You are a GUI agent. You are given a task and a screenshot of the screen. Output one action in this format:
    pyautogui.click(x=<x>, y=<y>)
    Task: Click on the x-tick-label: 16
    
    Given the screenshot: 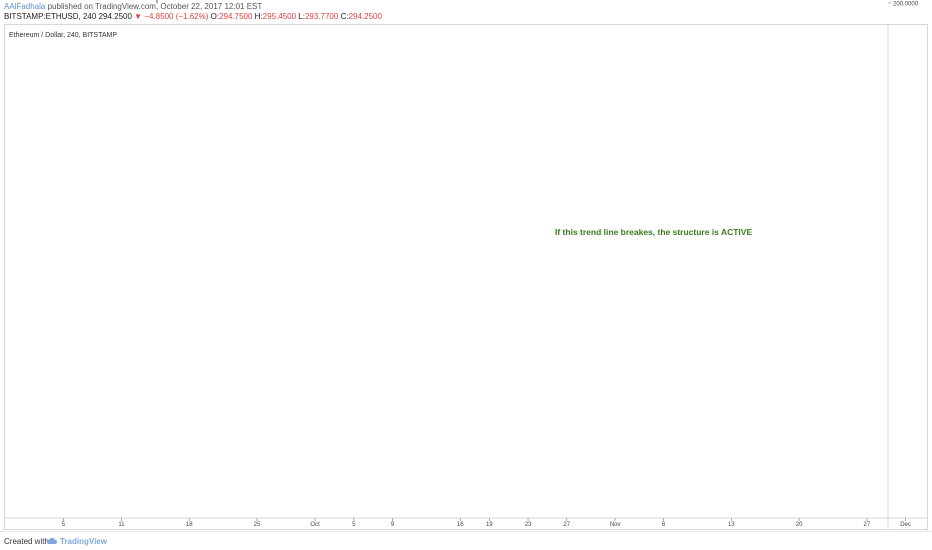 What is the action you would take?
    pyautogui.click(x=460, y=525)
    